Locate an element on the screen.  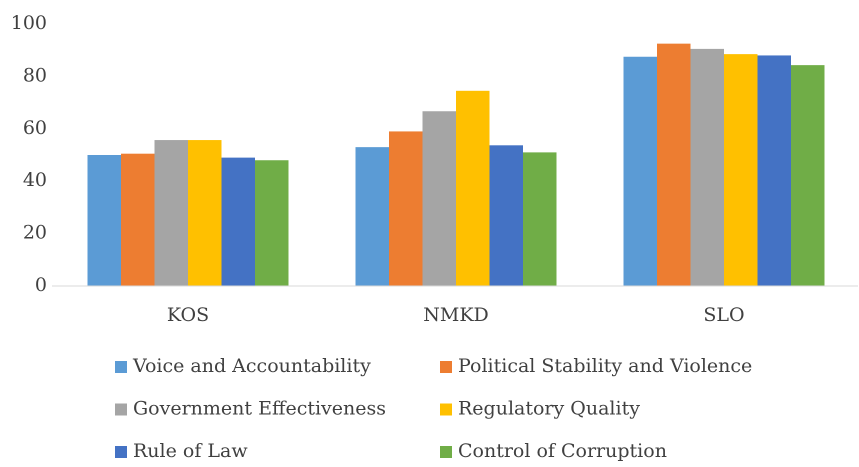
y-tick-label: 80 is located at coordinates (35, 75).